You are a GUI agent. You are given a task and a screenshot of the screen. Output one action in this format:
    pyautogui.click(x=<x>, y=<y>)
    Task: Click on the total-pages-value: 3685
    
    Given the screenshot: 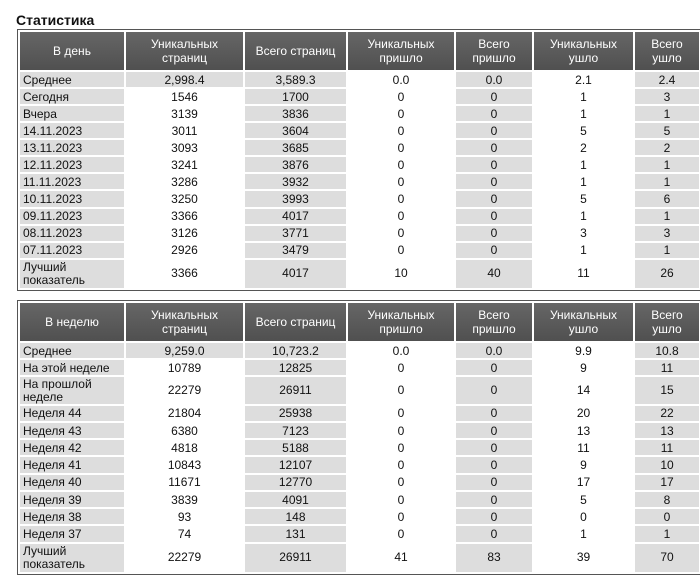 What is the action you would take?
    pyautogui.click(x=295, y=148)
    